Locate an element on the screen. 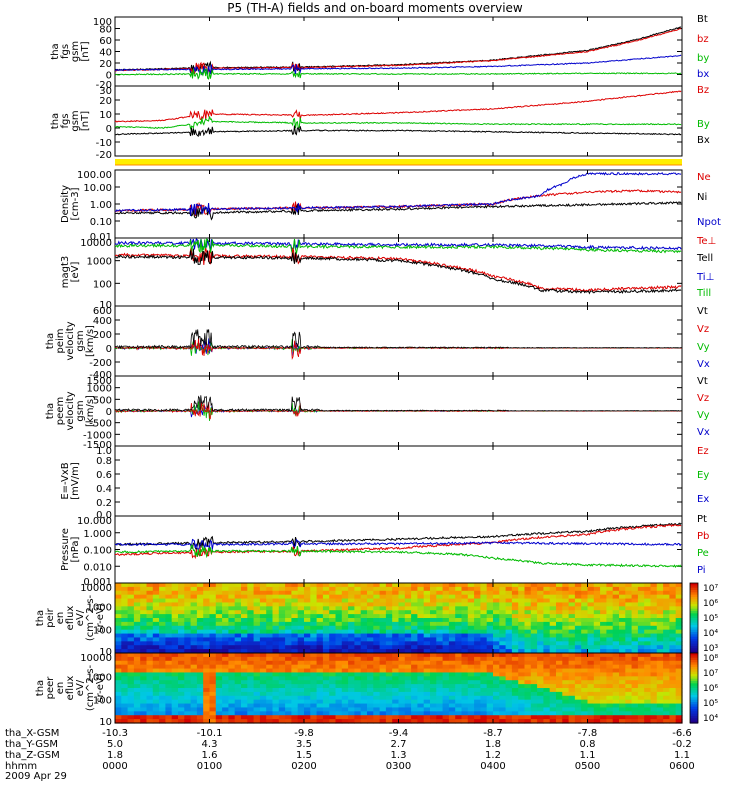 This screenshot has height=800, width=750. x-tick-label-hhmm: 0400 is located at coordinates (492, 766).